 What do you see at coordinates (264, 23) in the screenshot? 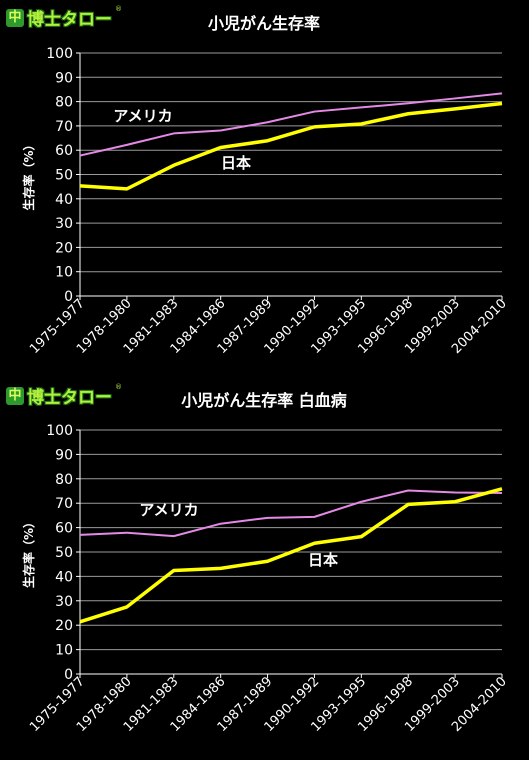
I see `chart-title: 小児がん生存率` at bounding box center [264, 23].